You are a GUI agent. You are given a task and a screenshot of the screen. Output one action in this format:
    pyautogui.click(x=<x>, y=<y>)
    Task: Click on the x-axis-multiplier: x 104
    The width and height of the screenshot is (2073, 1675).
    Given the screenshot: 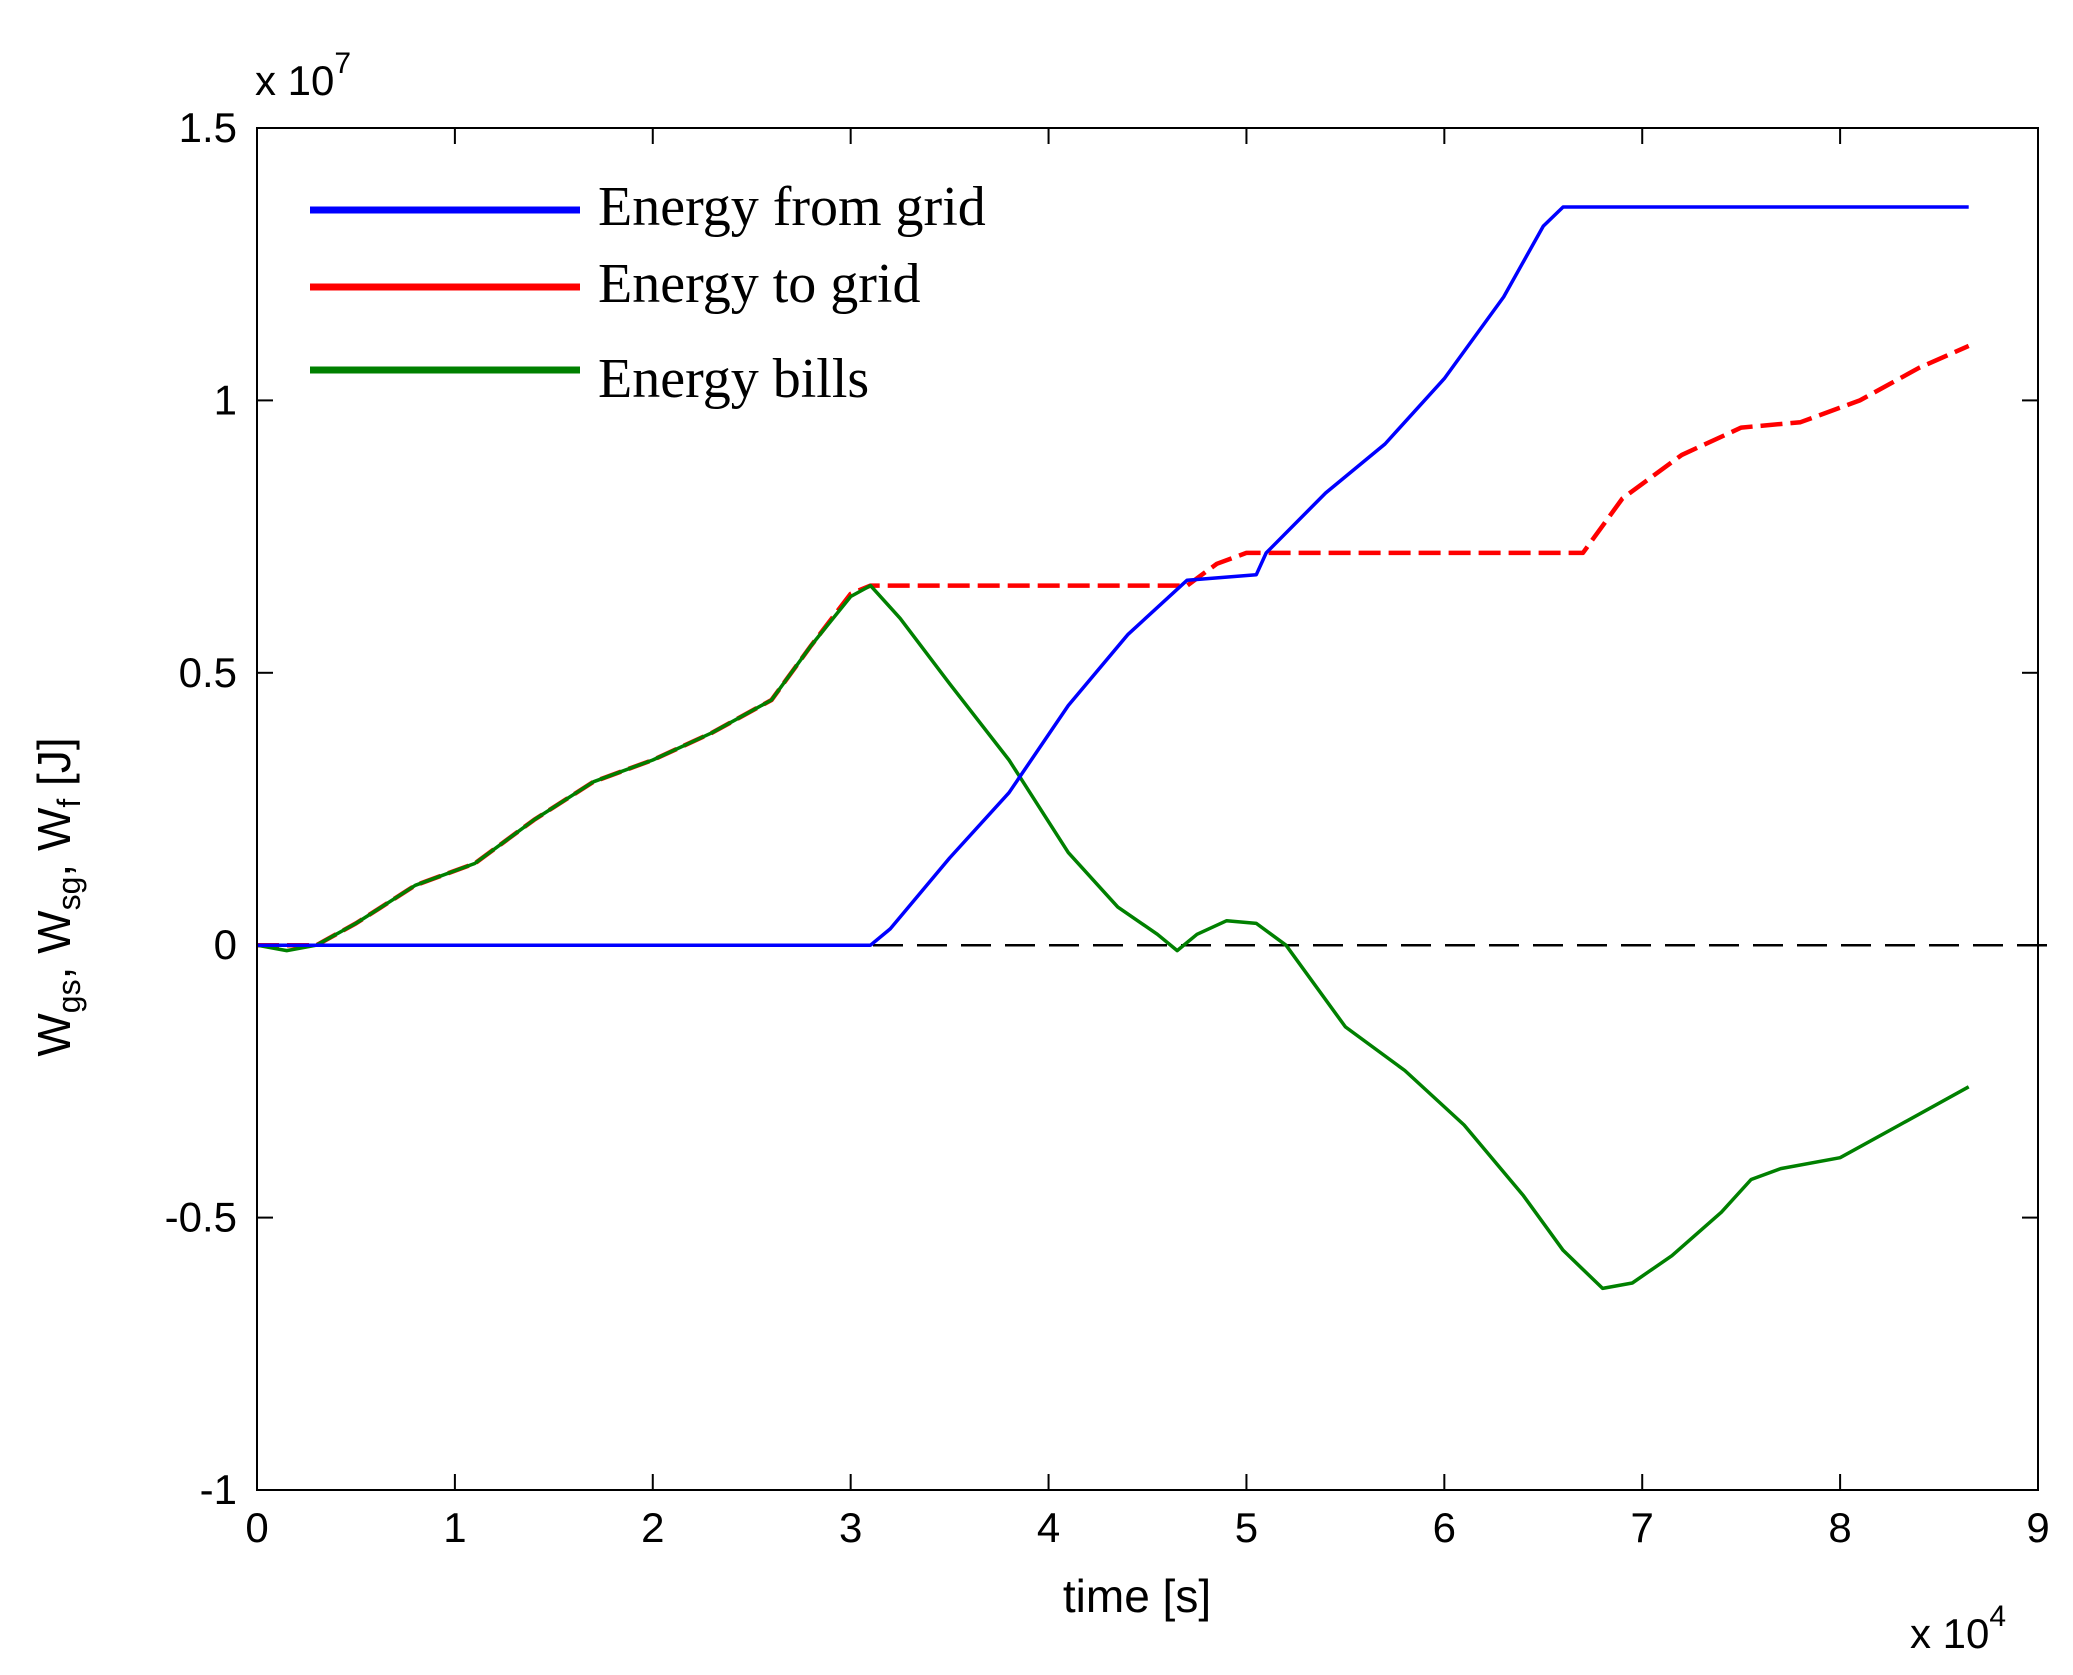 What is the action you would take?
    pyautogui.click(x=1958, y=1628)
    